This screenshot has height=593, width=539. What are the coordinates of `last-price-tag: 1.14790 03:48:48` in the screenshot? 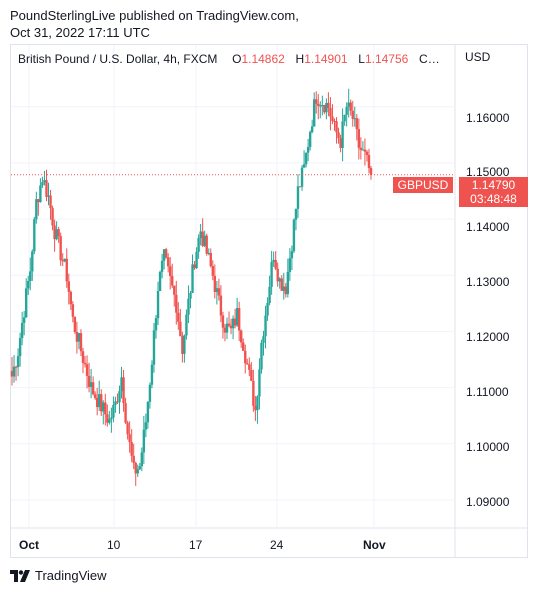 It's located at (493, 192).